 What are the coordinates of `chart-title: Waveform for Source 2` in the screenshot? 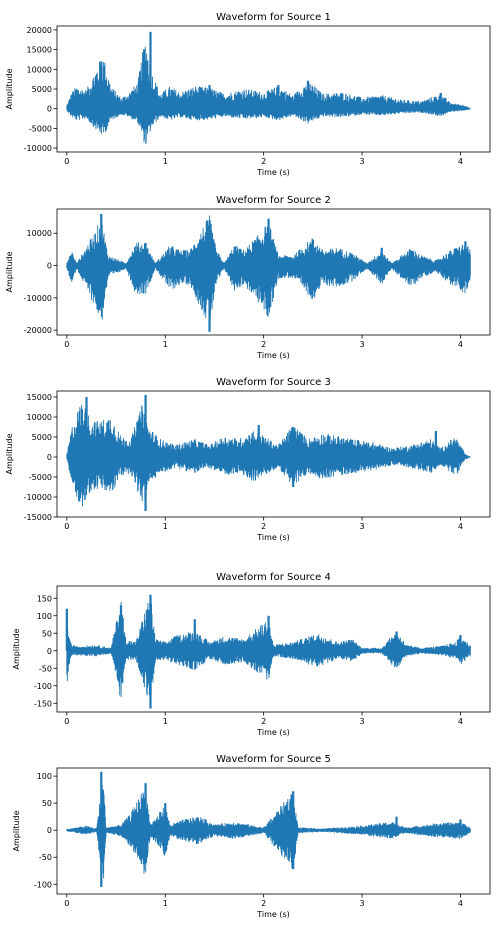 It's located at (273, 200).